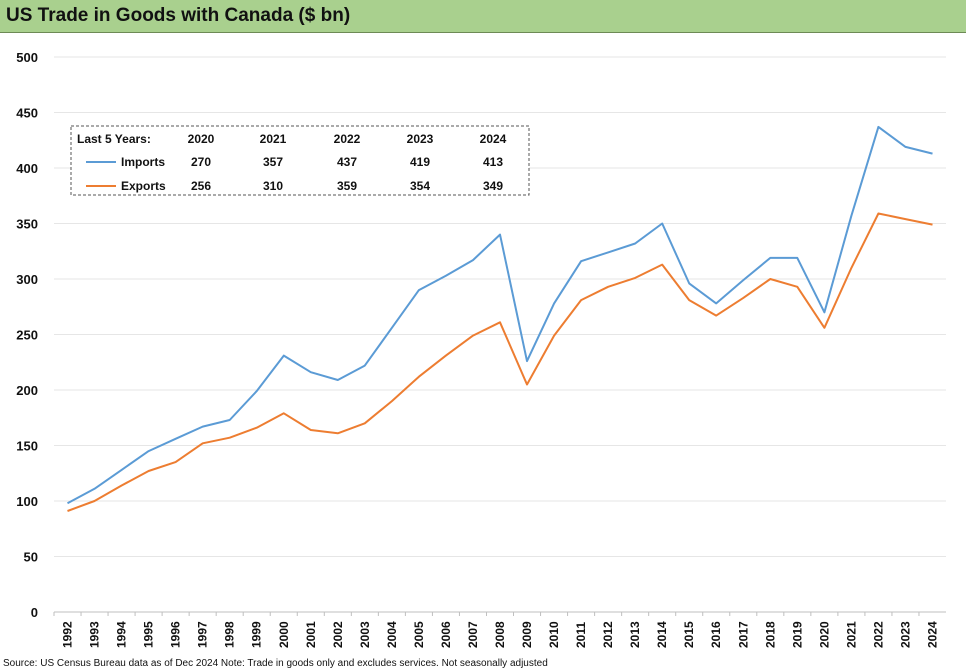 The image size is (966, 671). What do you see at coordinates (201, 186) in the screenshot?
I see `legend-value: 256` at bounding box center [201, 186].